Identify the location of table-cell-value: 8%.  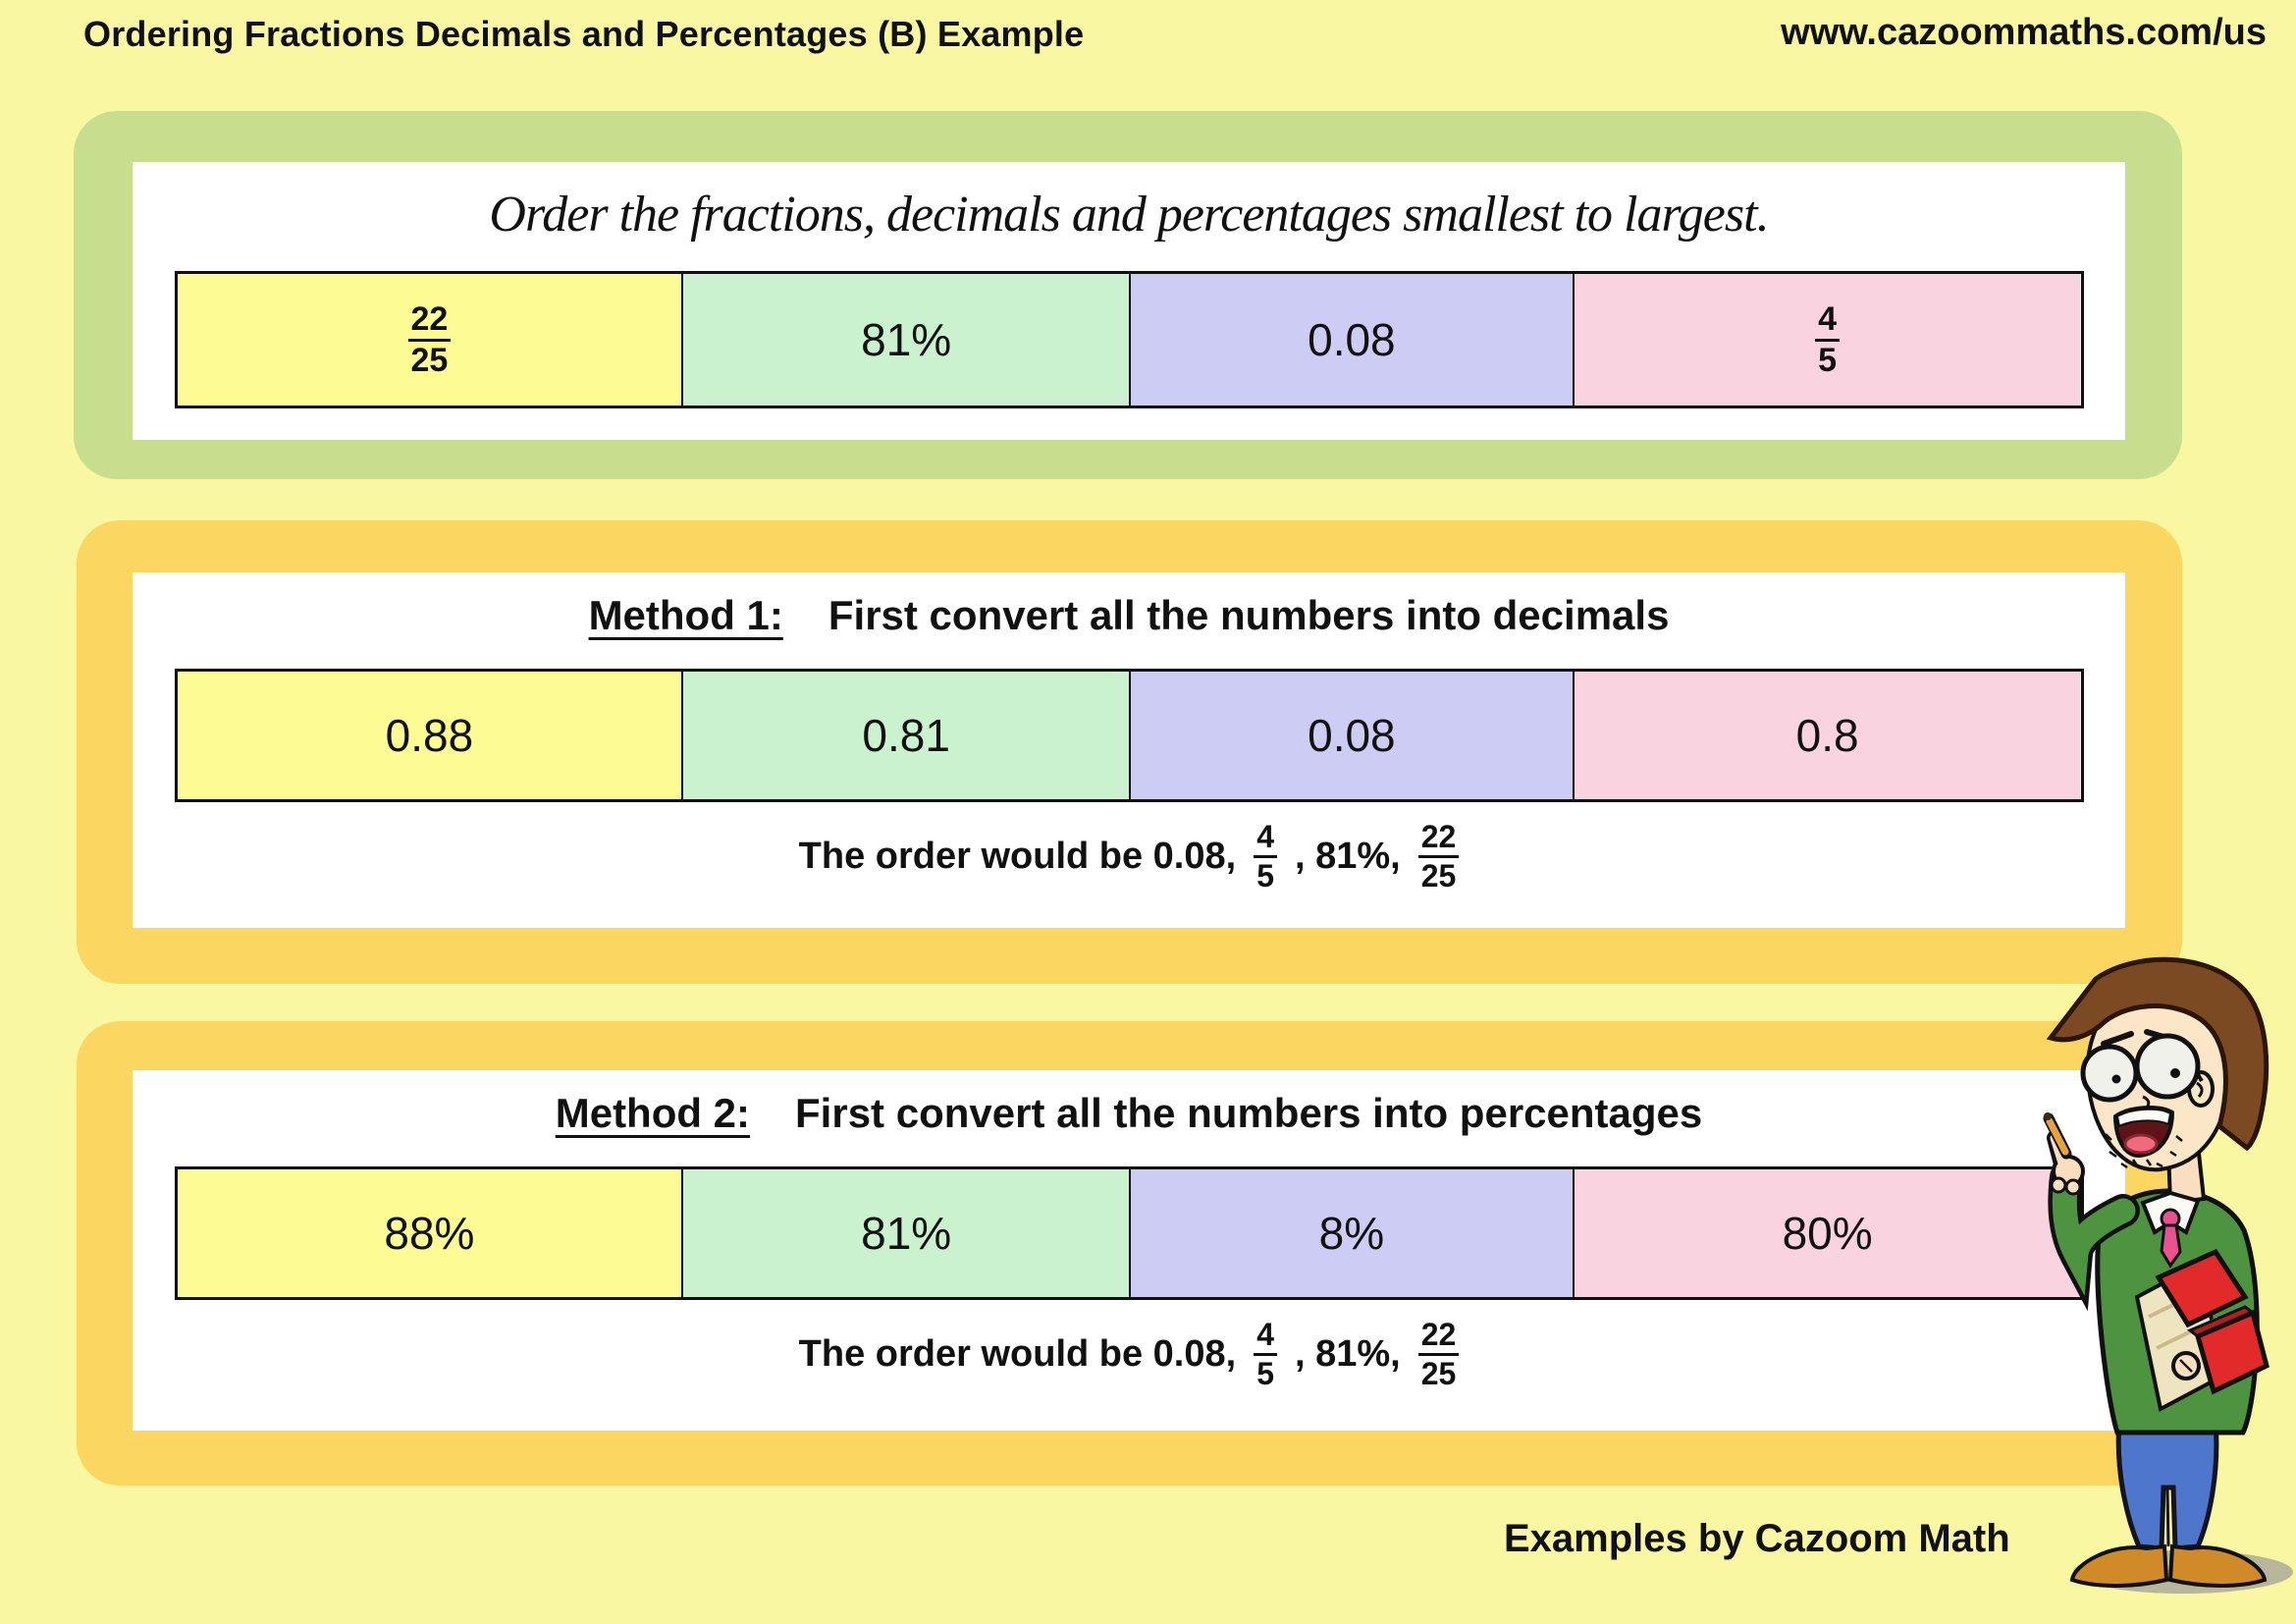
(1350, 1233).